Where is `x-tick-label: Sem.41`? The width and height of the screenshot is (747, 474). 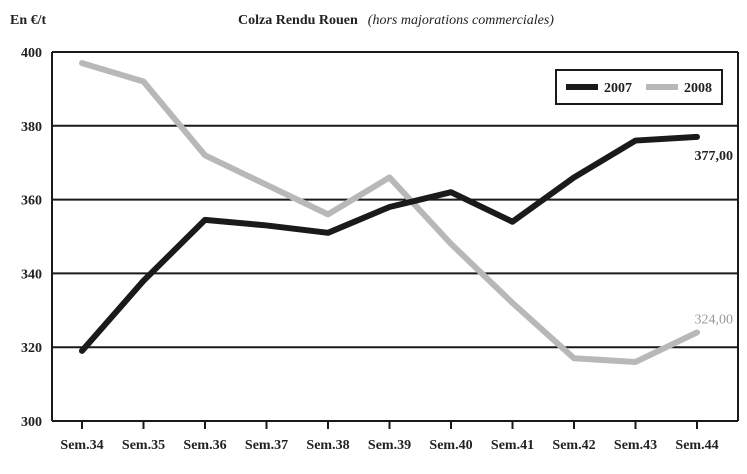 x-tick-label: Sem.41 is located at coordinates (512, 445).